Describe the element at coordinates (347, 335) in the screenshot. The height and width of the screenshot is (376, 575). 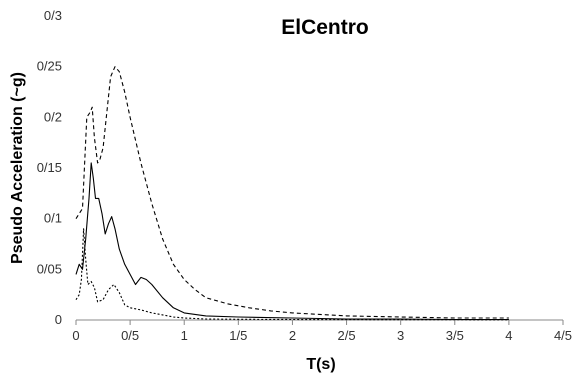
I see `x-tick-label: 2/5` at that location.